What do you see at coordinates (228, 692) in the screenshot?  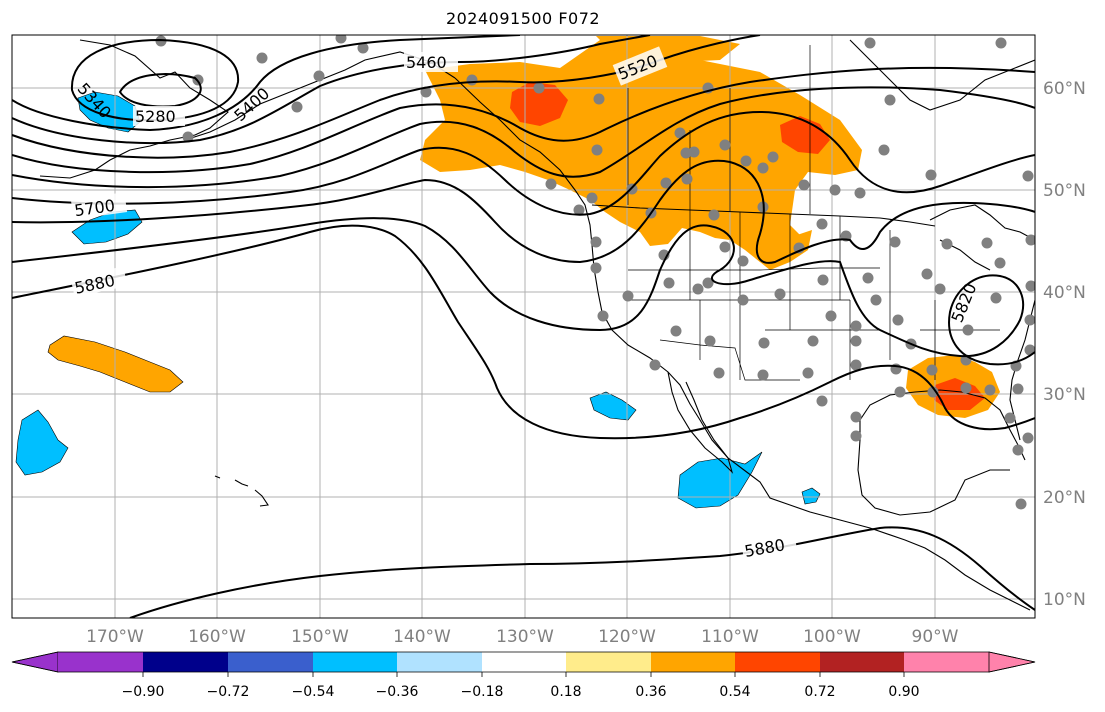 I see `colorbar-tick-label: −0.72` at bounding box center [228, 692].